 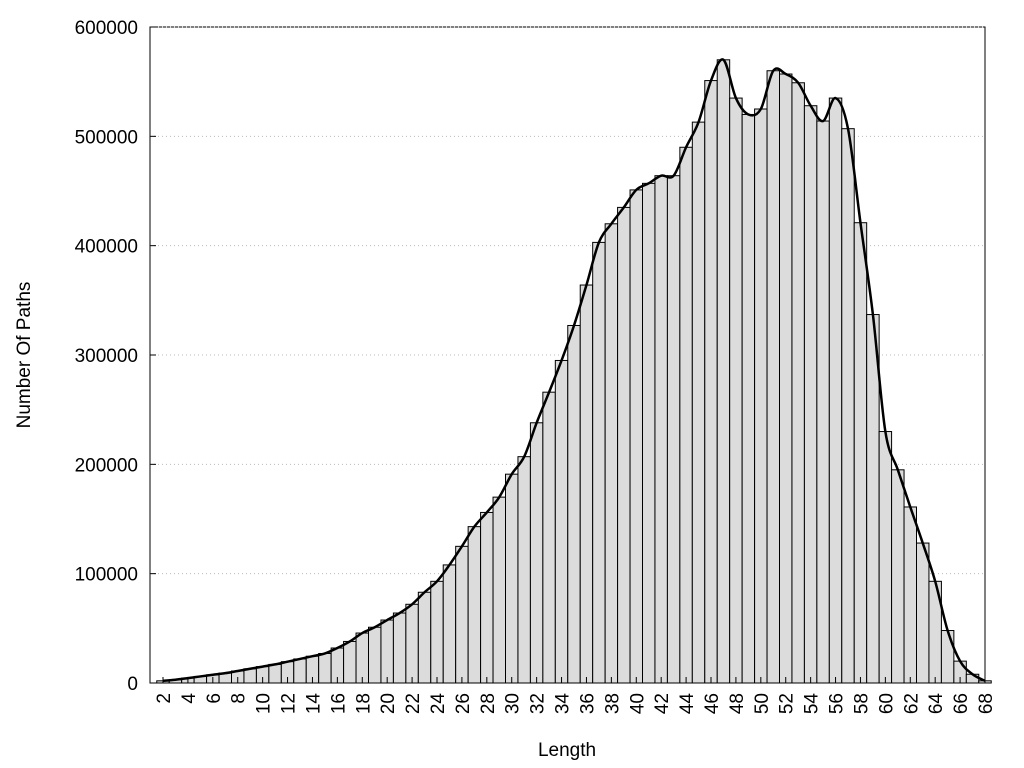 What do you see at coordinates (106, 465) in the screenshot?
I see `y-tick-label: 200000` at bounding box center [106, 465].